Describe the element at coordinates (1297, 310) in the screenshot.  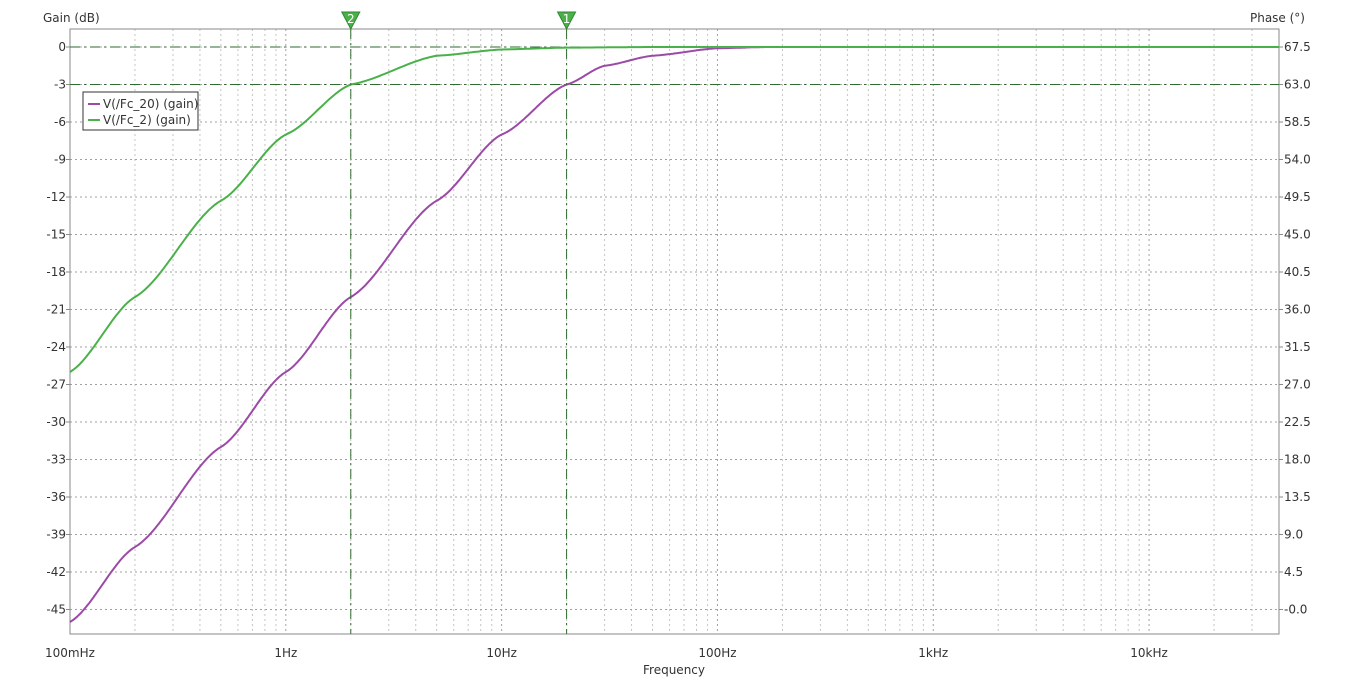
I see `right-tick-label: 36.0` at that location.